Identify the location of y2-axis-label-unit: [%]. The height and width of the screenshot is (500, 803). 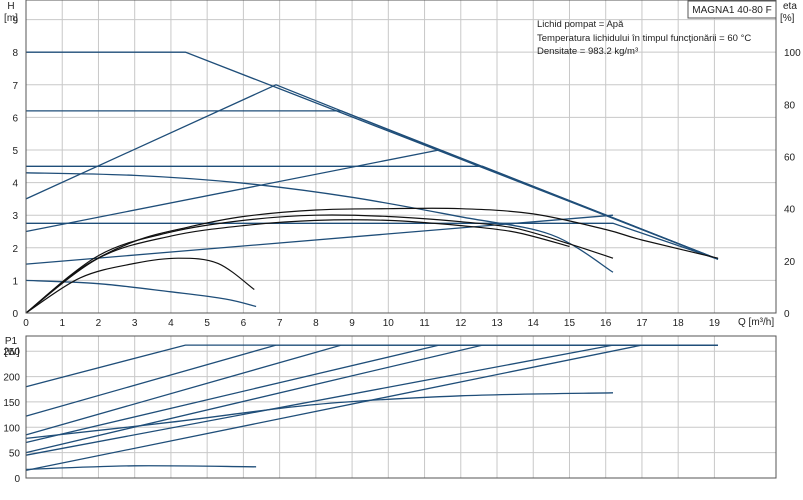
(787, 18).